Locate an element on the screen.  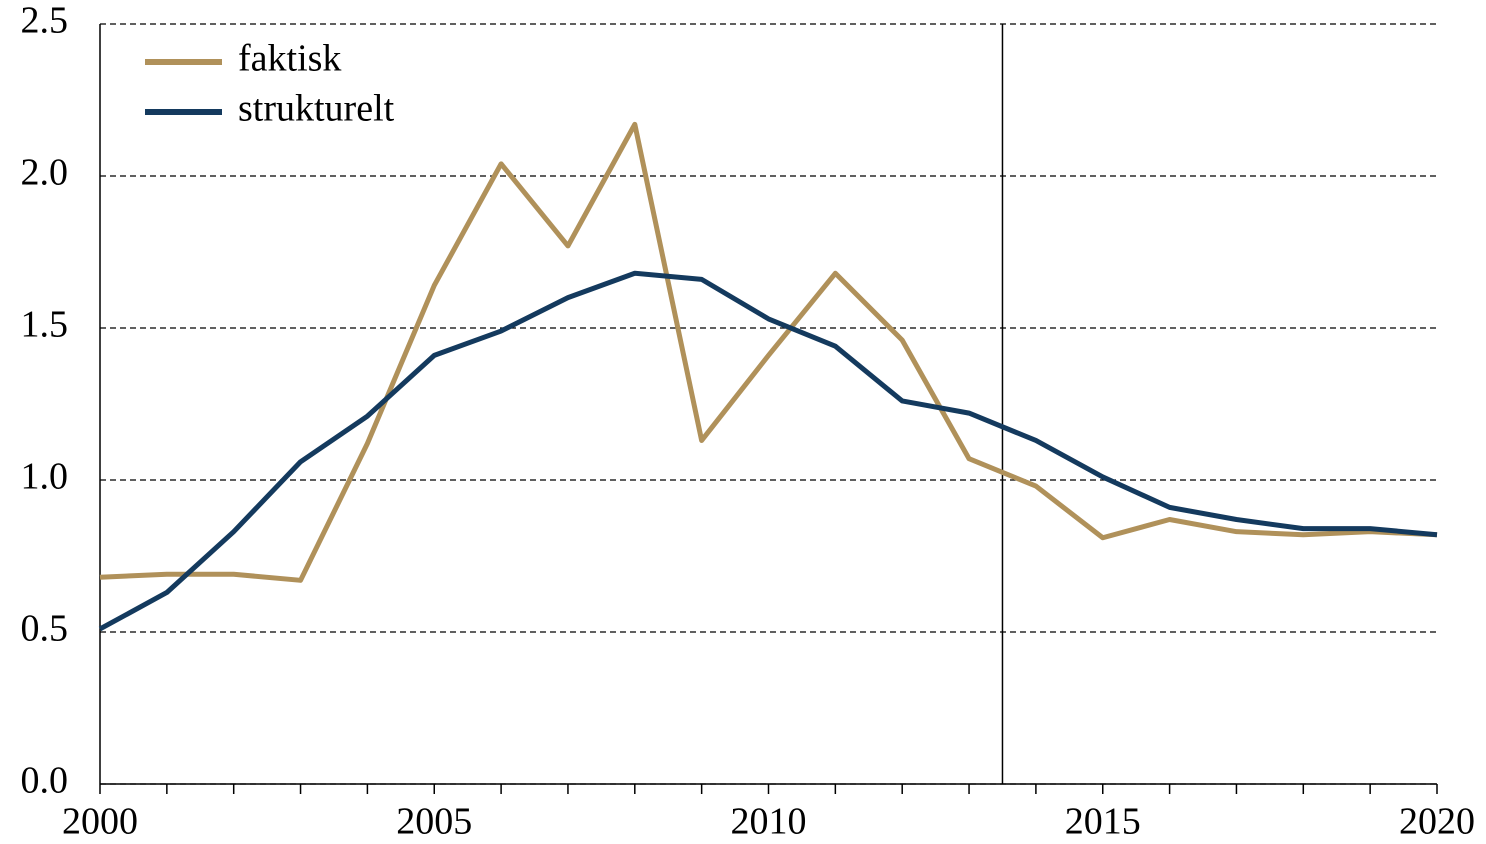
x-tick-label: 2005 is located at coordinates (434, 822).